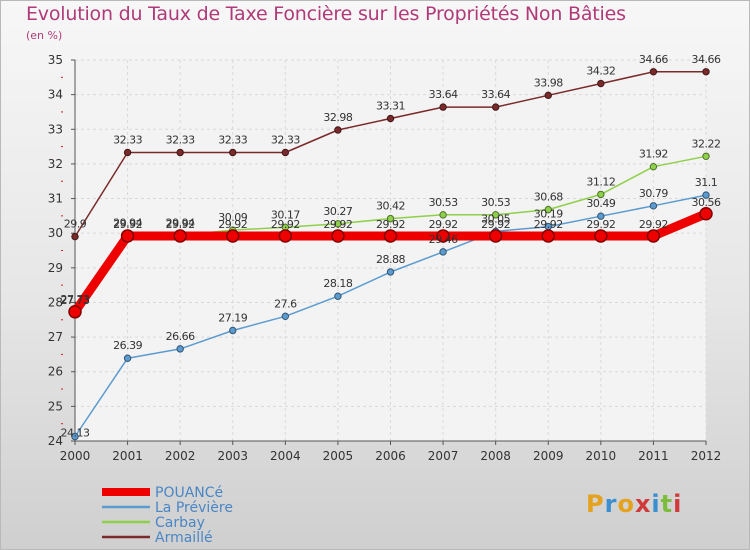 The height and width of the screenshot is (550, 750). Describe the element at coordinates (127, 456) in the screenshot. I see `x-tick-label: 2001` at that location.